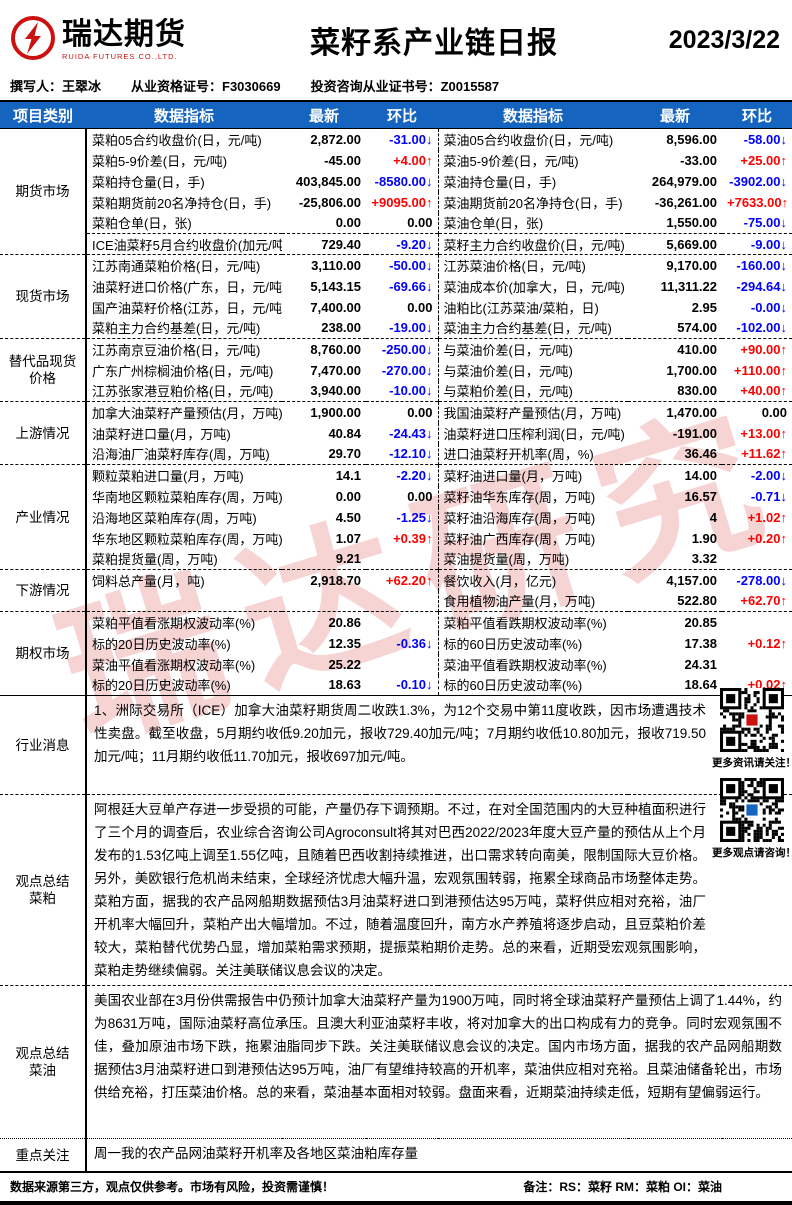 This screenshot has width=792, height=1205. What do you see at coordinates (532, 307) in the screenshot?
I see `indicator-cell: 油粕比(江苏菜油/菜粕，日)` at bounding box center [532, 307].